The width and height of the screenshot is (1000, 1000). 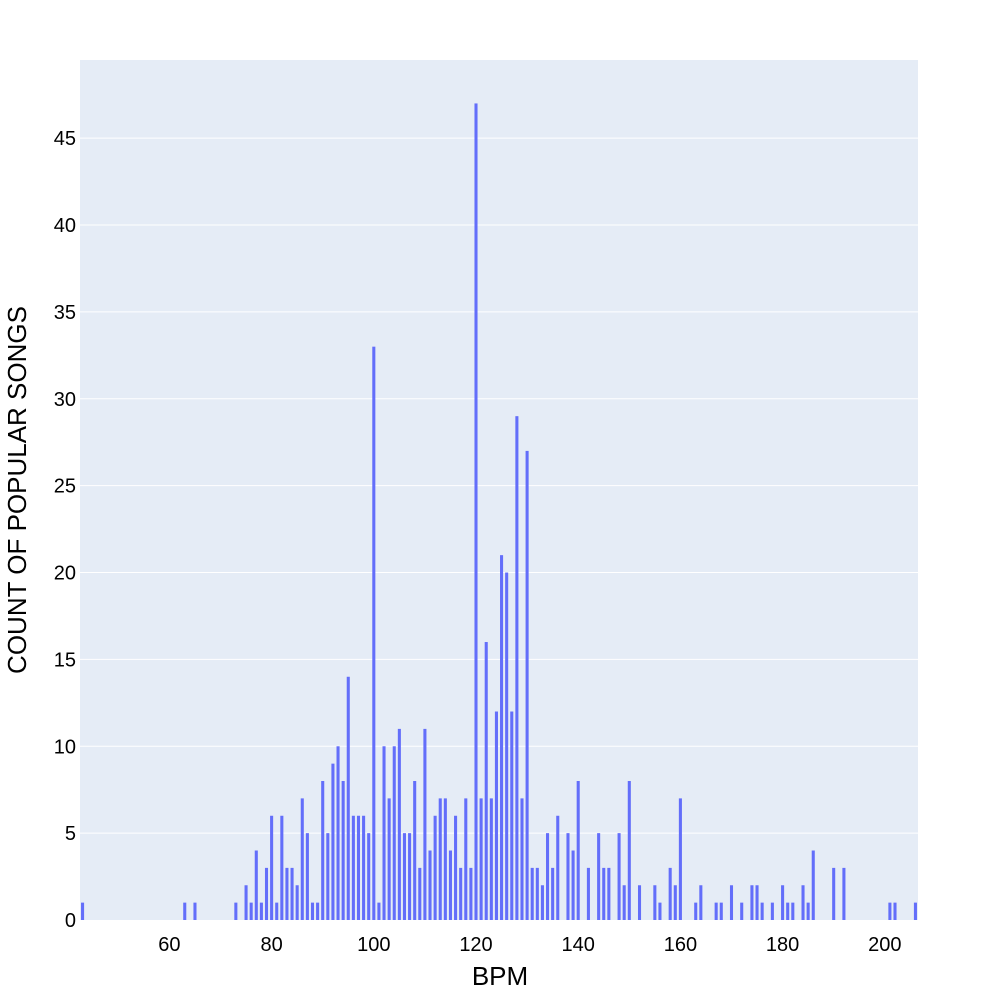 I want to click on x-tick-label: 180, so click(x=782, y=945).